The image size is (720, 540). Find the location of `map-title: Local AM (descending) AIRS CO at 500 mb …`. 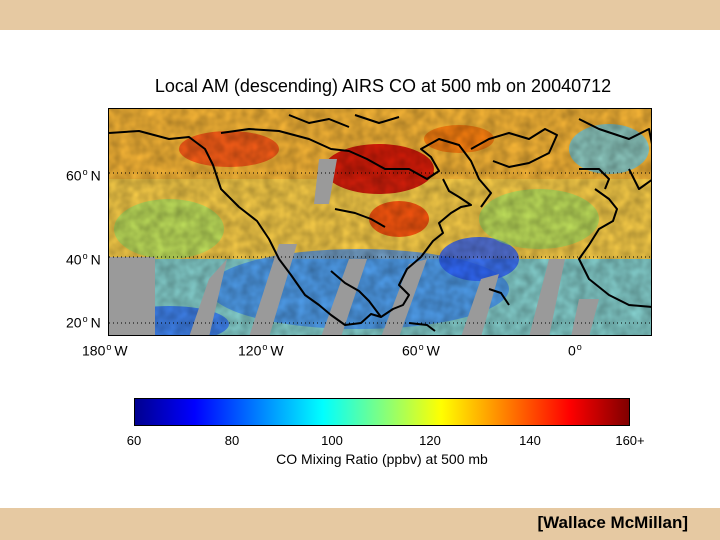

map-title: Local AM (descending) AIRS CO at 500 mb … is located at coordinates (383, 86).